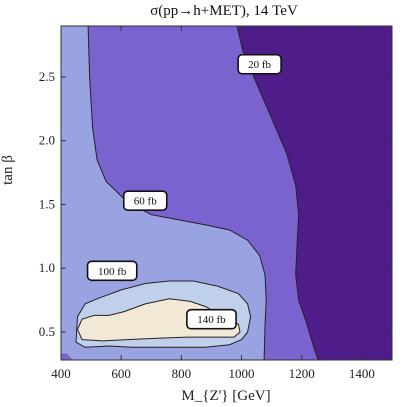 Image resolution: width=407 pixels, height=407 pixels. I want to click on contour-label-text: 60 fb, so click(145, 202).